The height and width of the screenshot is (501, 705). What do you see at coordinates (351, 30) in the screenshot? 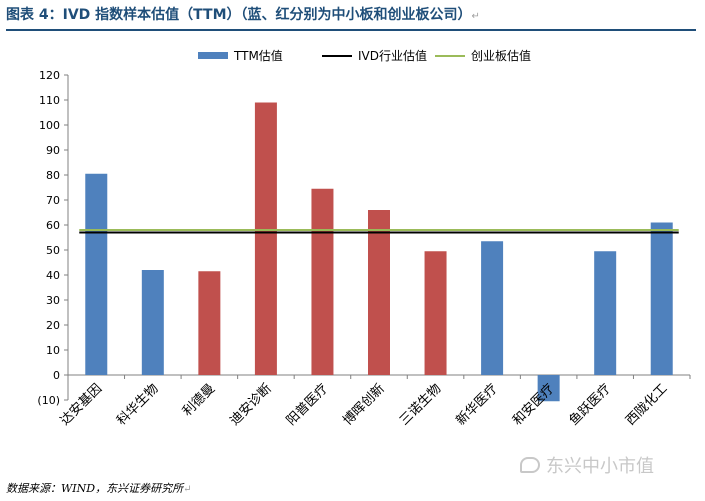
I see `title-divider` at bounding box center [351, 30].